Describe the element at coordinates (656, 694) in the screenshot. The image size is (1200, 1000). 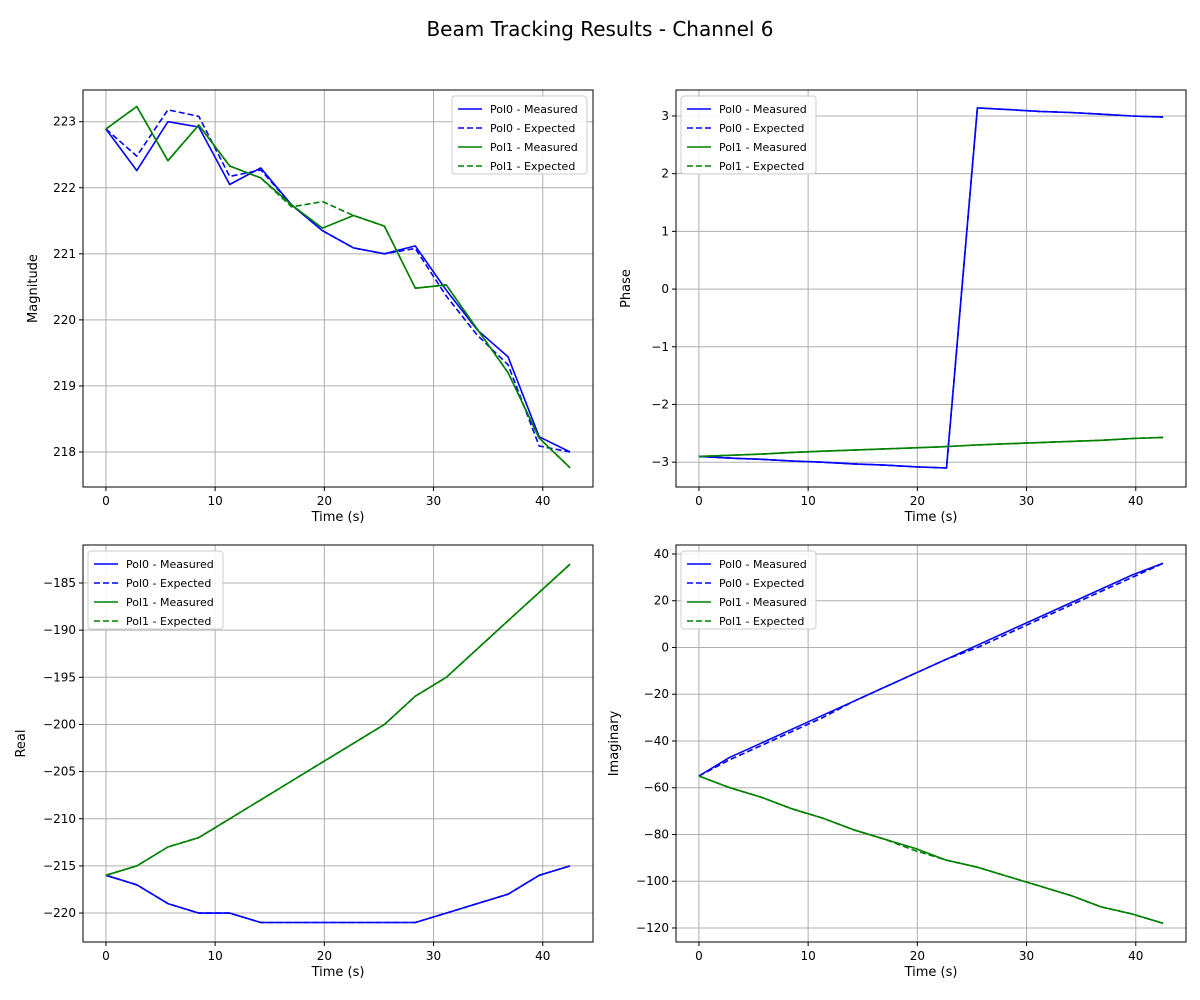
I see `y-tick-label: −20` at that location.